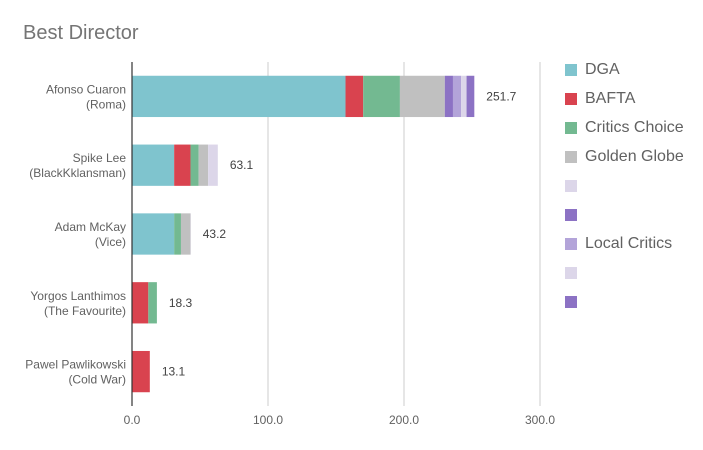 This screenshot has width=703, height=450. I want to click on y-category-label: Afonso Cuaron, so click(86, 89).